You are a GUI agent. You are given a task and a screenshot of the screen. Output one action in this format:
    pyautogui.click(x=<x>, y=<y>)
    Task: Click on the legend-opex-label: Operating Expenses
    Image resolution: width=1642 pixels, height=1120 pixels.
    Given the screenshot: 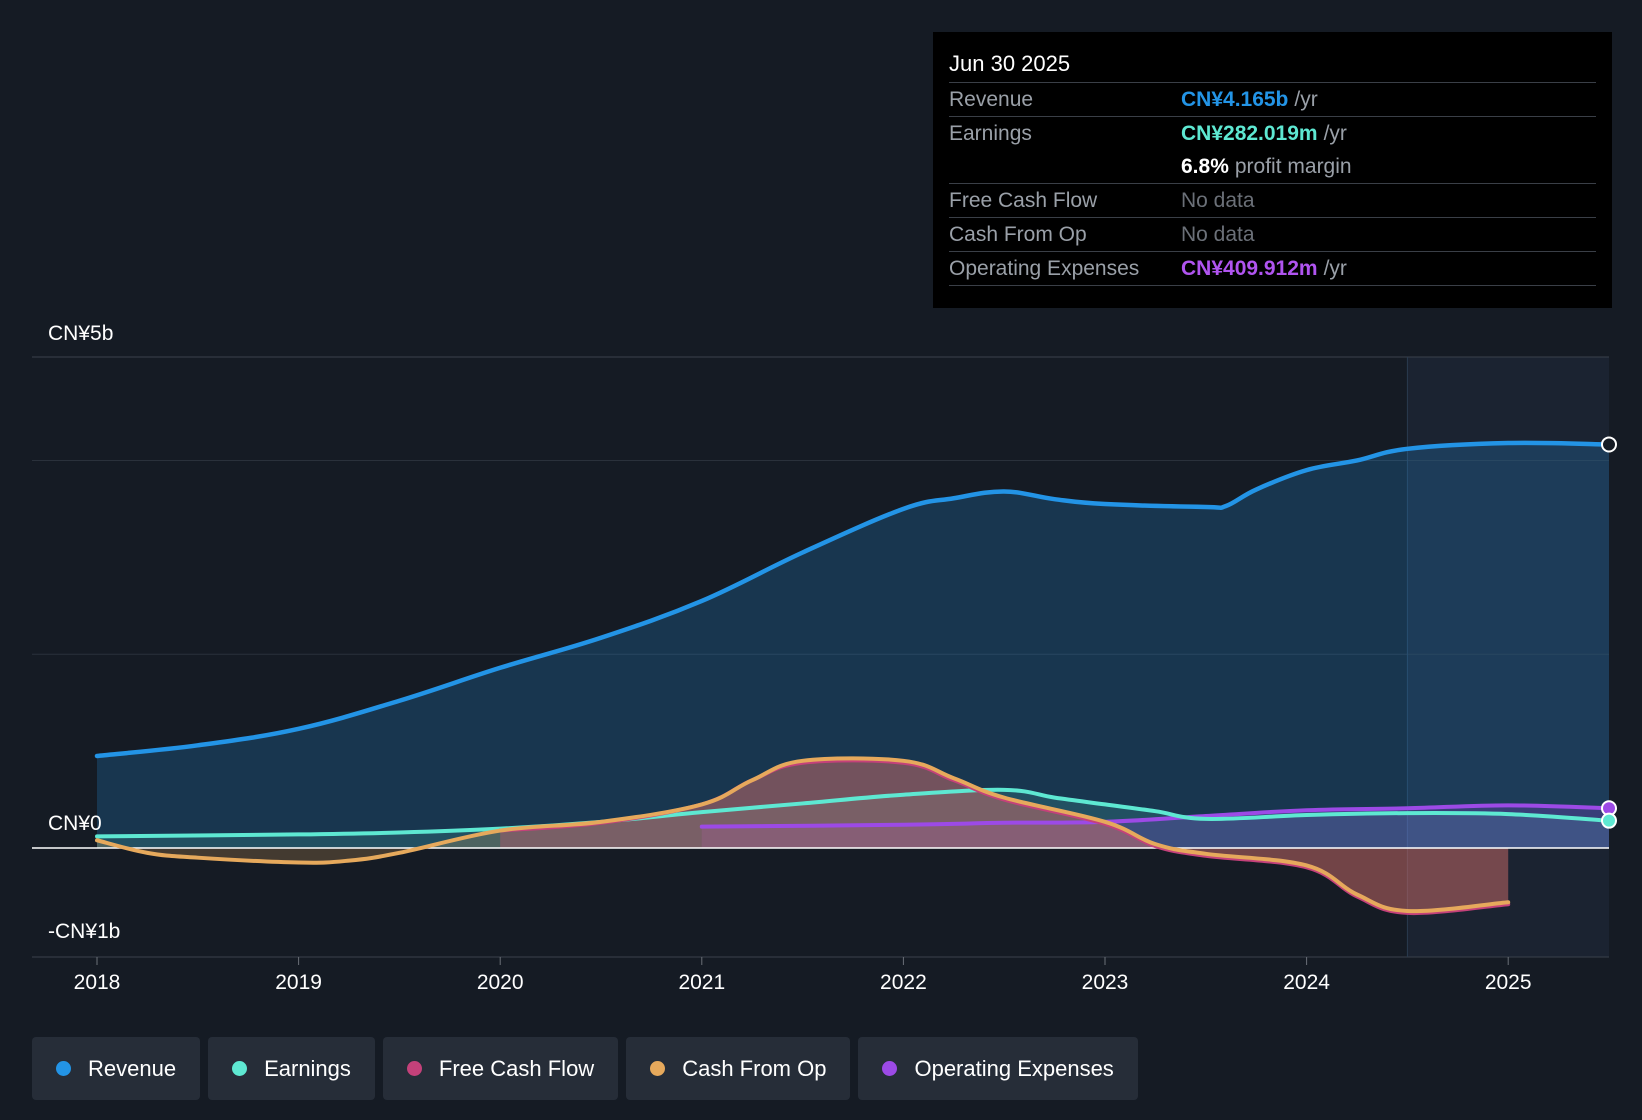 What is the action you would take?
    pyautogui.click(x=1014, y=1068)
    